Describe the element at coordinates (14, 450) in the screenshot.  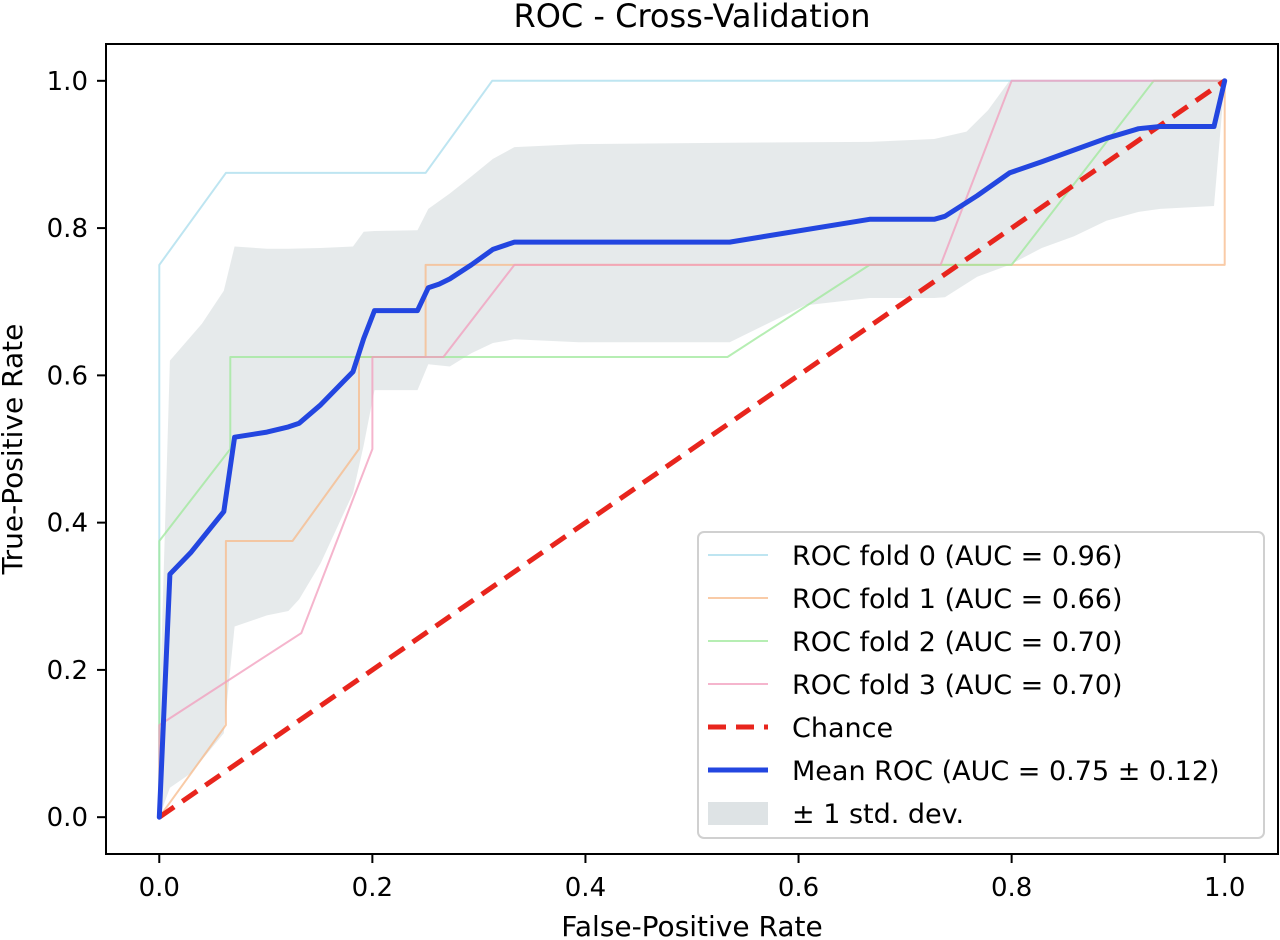
I see `y-axis-label: True-Positive Rate` at that location.